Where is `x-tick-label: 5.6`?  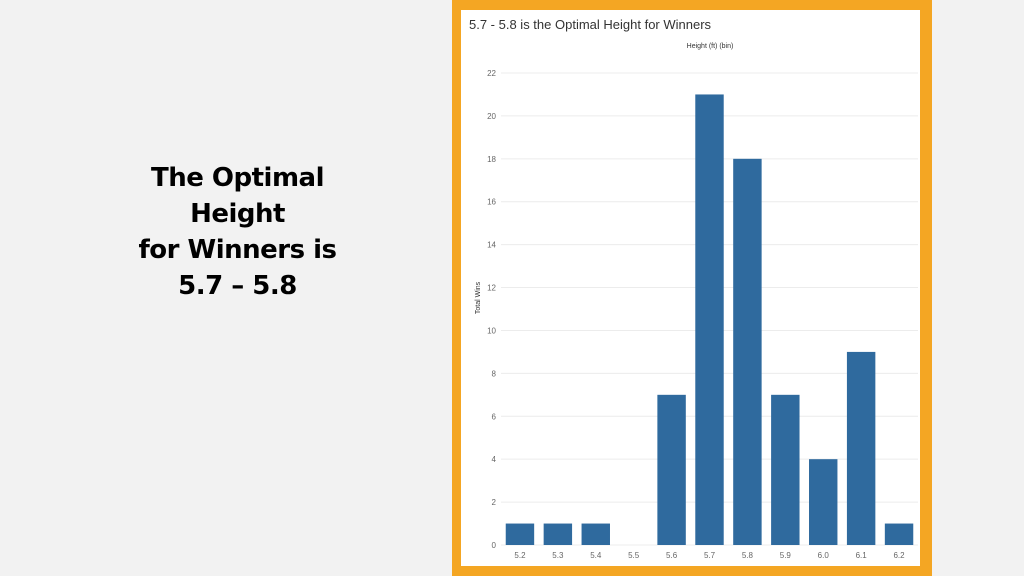 x-tick-label: 5.6 is located at coordinates (672, 555).